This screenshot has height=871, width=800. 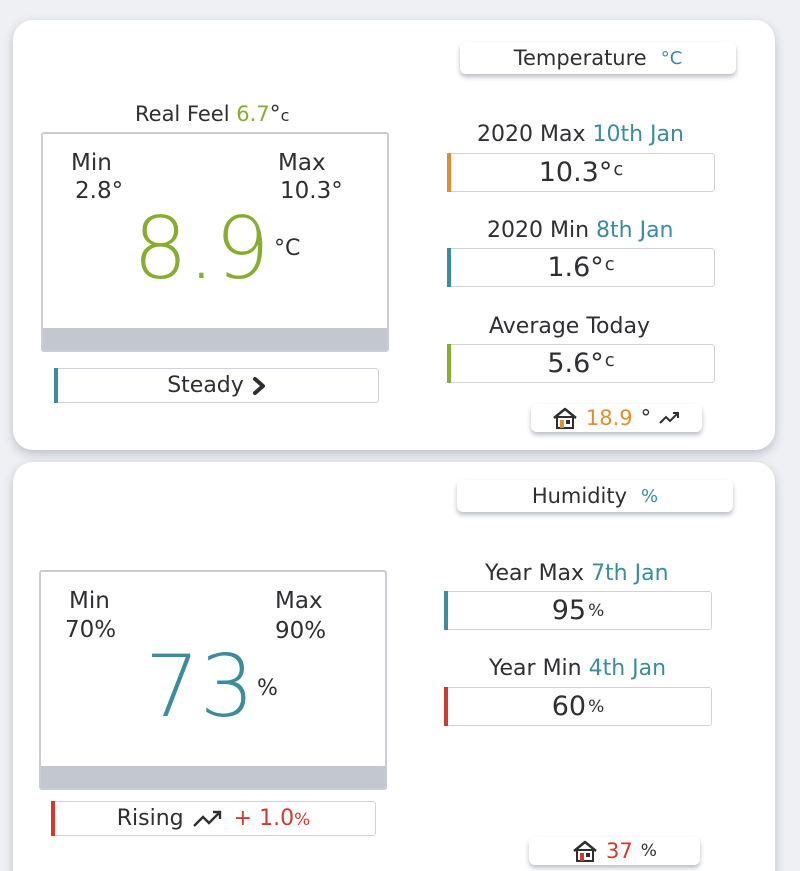 I want to click on hum-year-min-date: 4th Jan, so click(x=627, y=668).